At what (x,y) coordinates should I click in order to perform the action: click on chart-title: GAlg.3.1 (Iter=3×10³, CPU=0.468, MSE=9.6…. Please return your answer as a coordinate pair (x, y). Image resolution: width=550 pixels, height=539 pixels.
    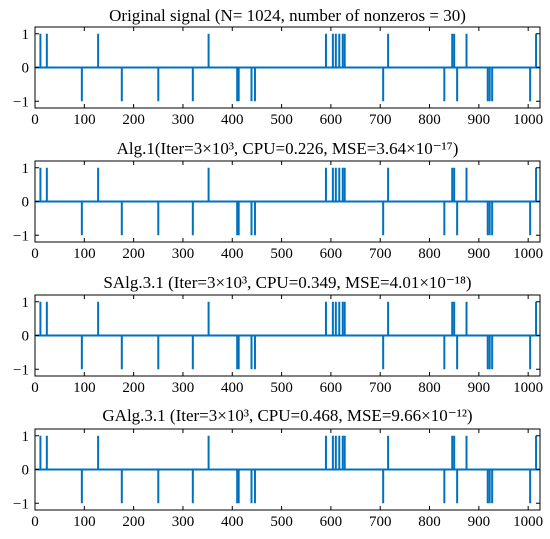
    Looking at the image, I should click on (287, 415).